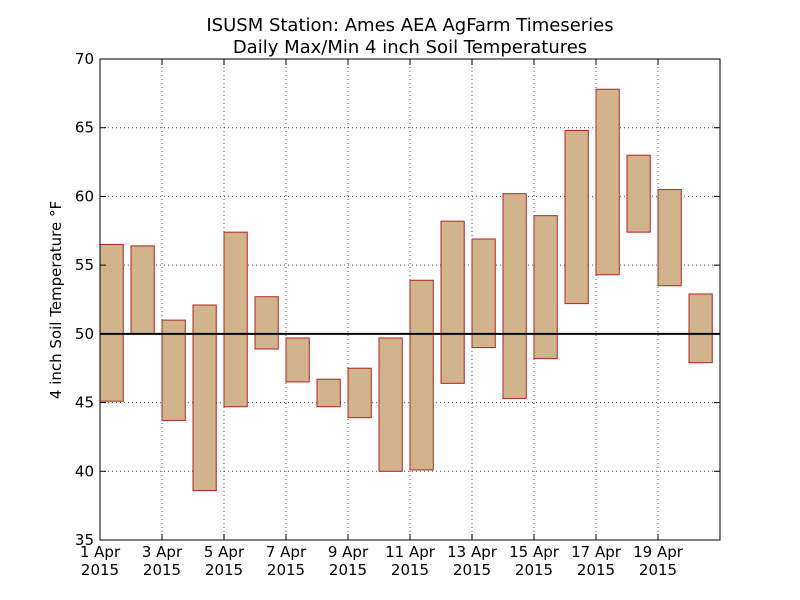 Image resolution: width=800 pixels, height=600 pixels. What do you see at coordinates (410, 552) in the screenshot?
I see `x-tick-label: 11 Apr` at bounding box center [410, 552].